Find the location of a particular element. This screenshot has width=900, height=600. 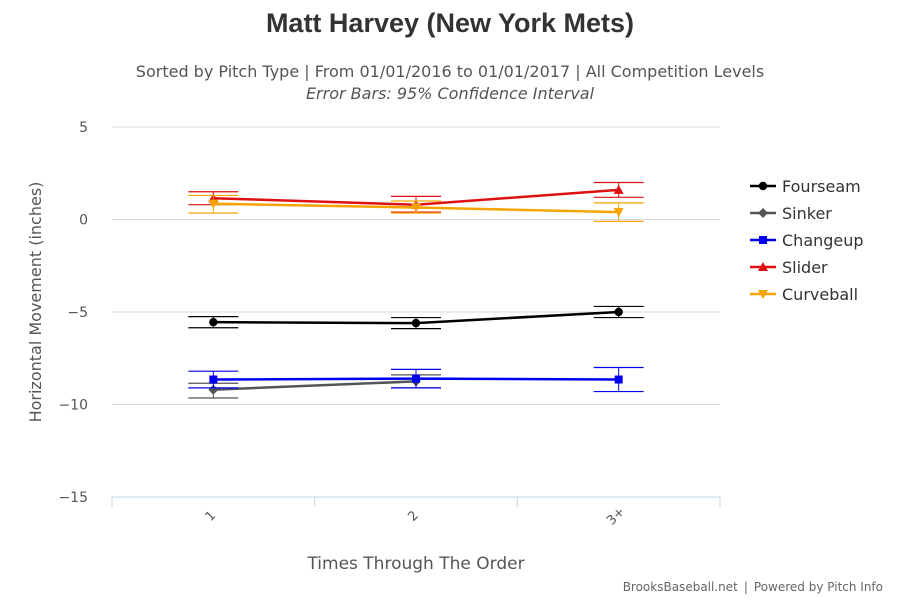

y-tick-label-1: 0 is located at coordinates (83, 221).